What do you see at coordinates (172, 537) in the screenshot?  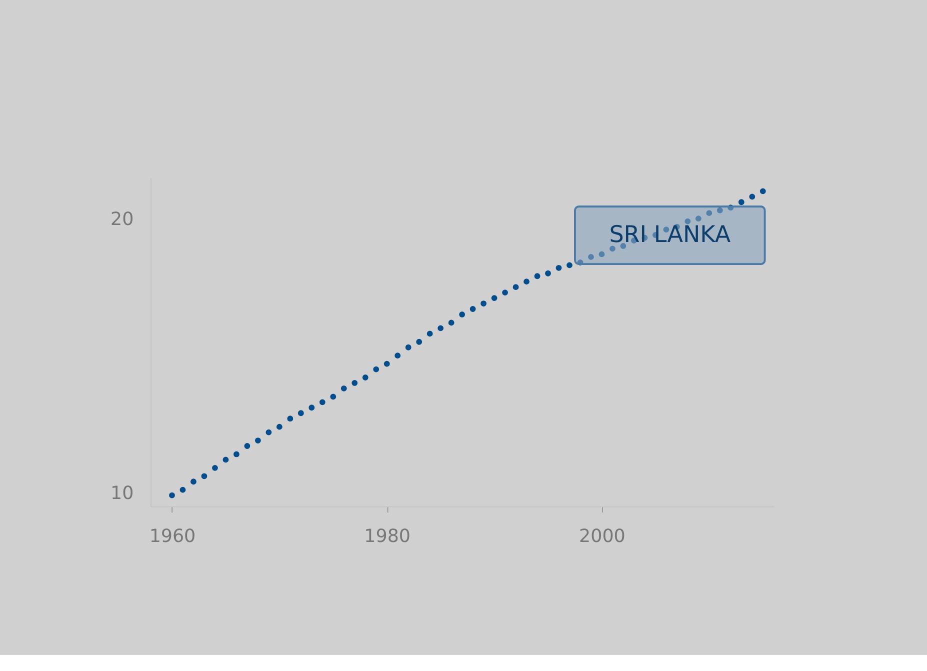 I see `x-tick-label: 1960` at bounding box center [172, 537].